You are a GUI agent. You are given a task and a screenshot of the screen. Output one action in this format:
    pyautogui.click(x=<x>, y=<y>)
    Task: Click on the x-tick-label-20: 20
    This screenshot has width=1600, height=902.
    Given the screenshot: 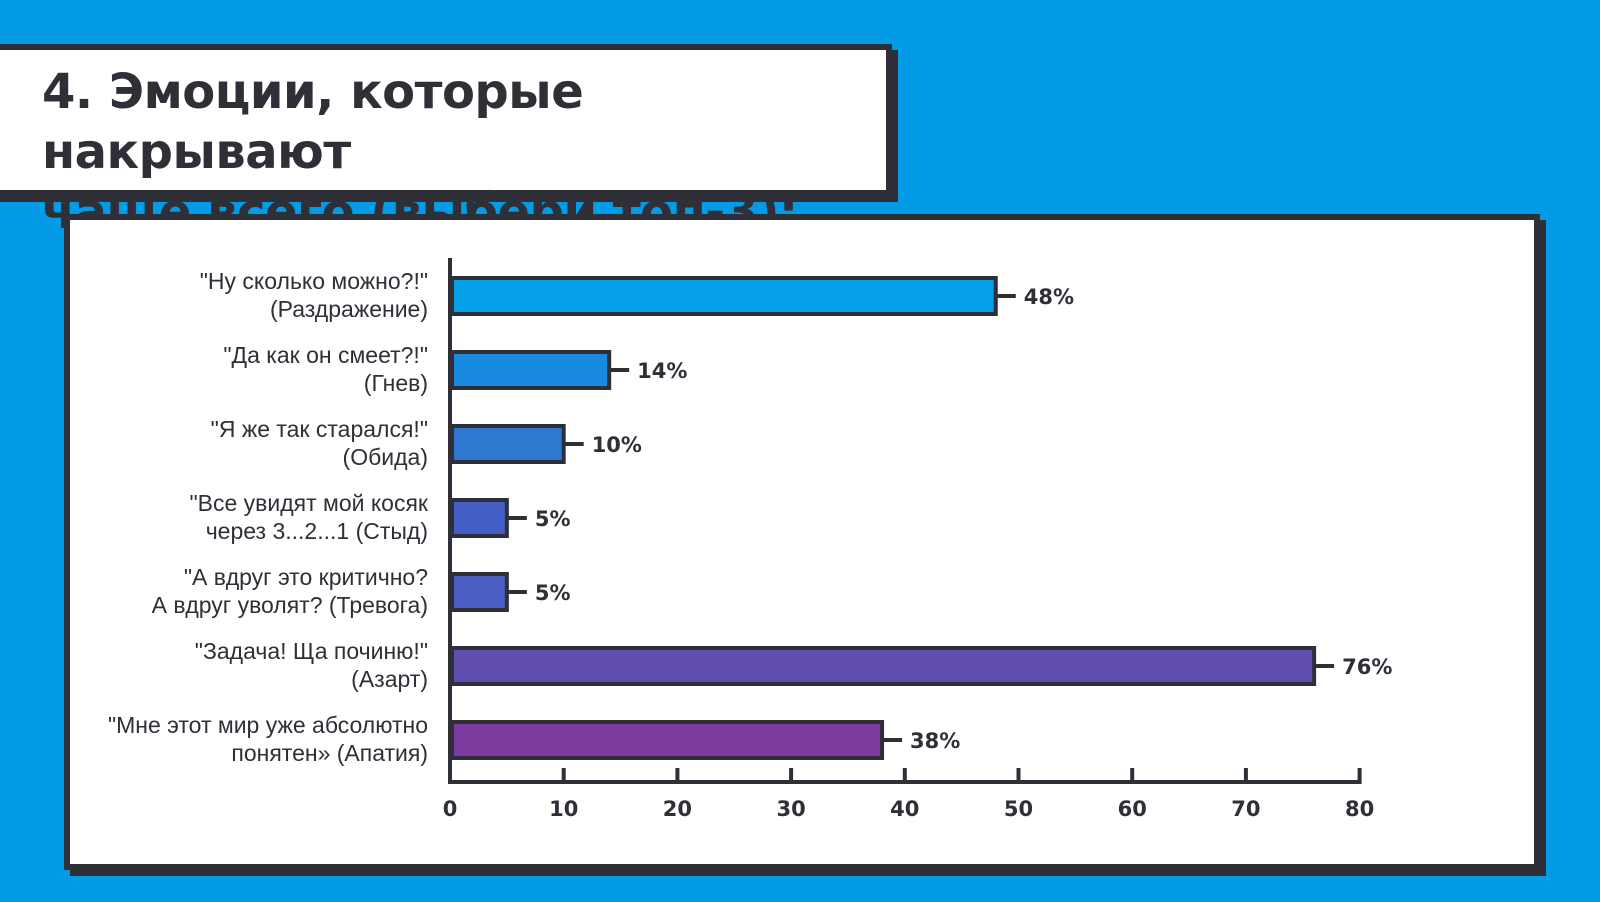 What is the action you would take?
    pyautogui.click(x=677, y=809)
    